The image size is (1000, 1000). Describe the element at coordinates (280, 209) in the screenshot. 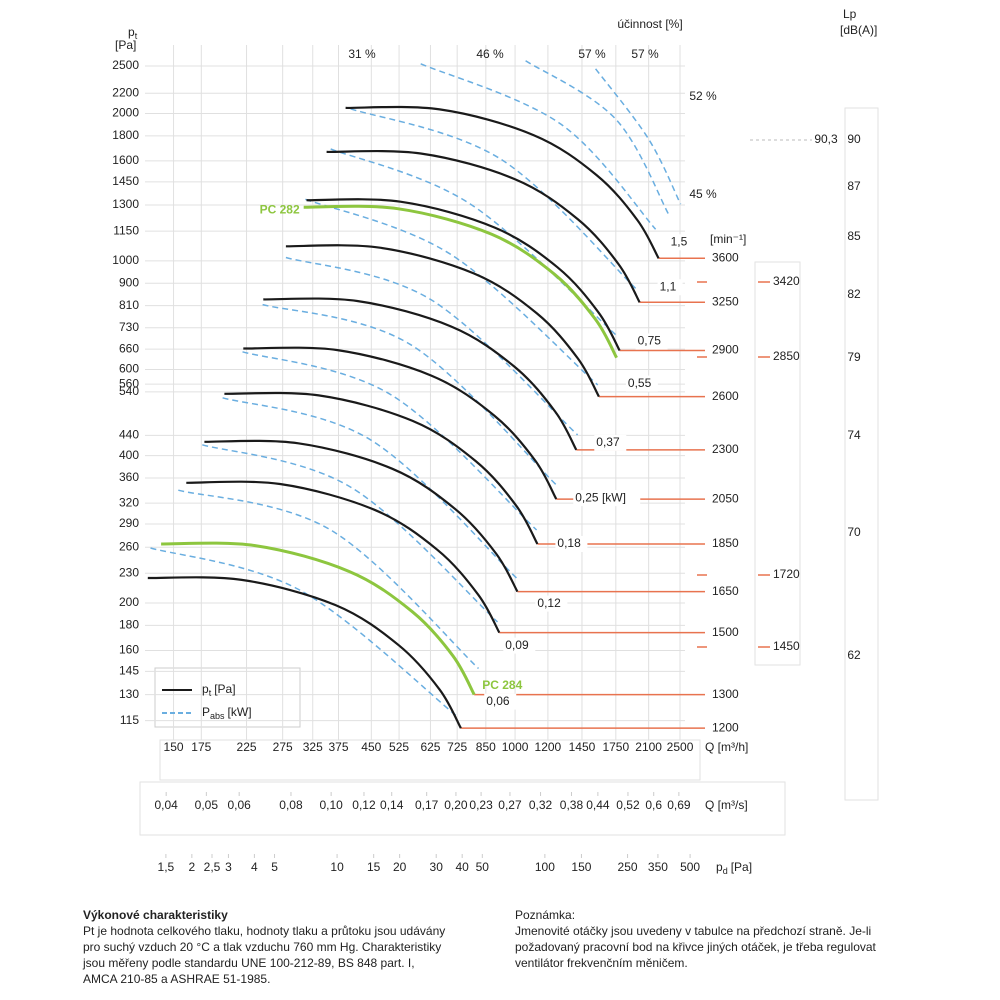

I see `series-label: PC 282` at that location.